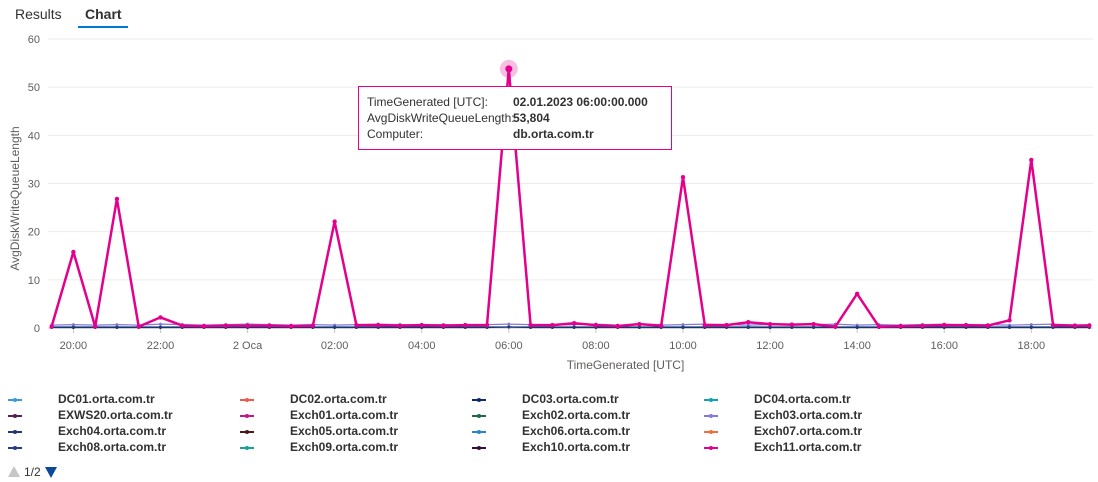 The height and width of the screenshot is (482, 1098). What do you see at coordinates (802, 399) in the screenshot?
I see `legend-label: DC04.orta.com.tr` at bounding box center [802, 399].